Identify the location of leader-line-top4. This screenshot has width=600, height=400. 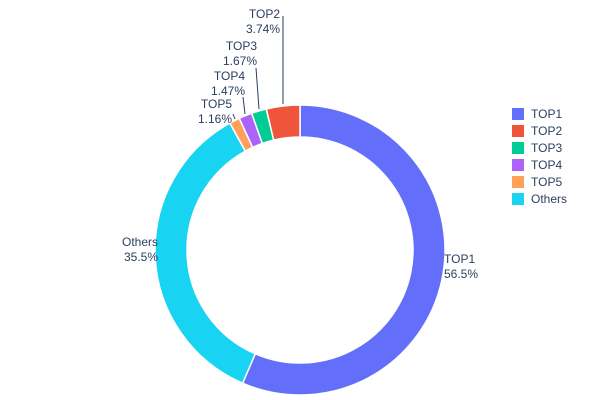
(244, 105).